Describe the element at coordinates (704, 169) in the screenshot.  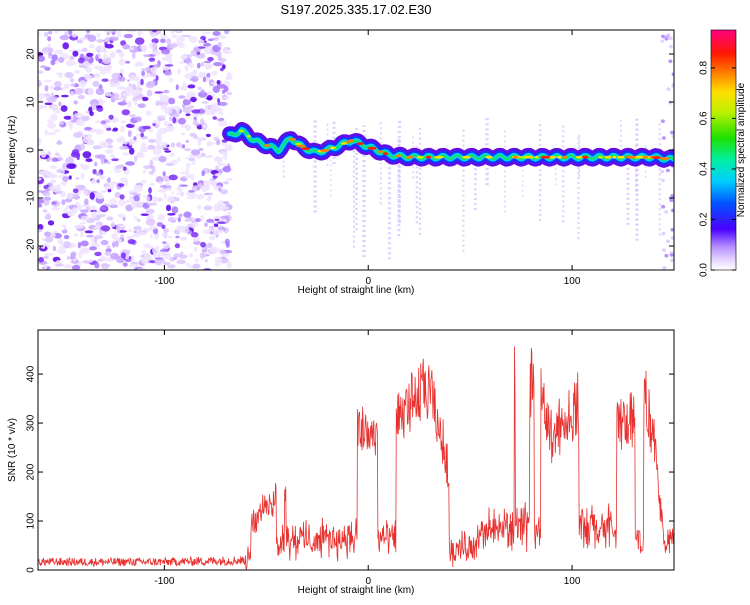
I see `colorbar-tick-label: 0.4` at that location.